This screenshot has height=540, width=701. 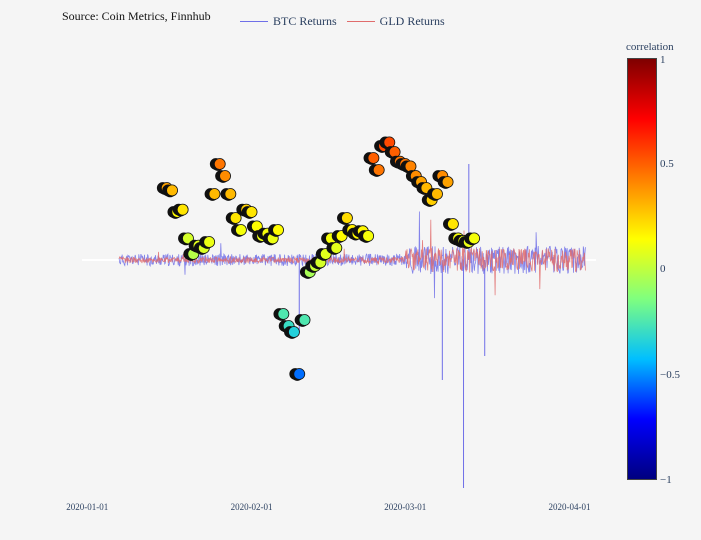 I want to click on colorbar-tick-neg1: −1, so click(x=666, y=480).